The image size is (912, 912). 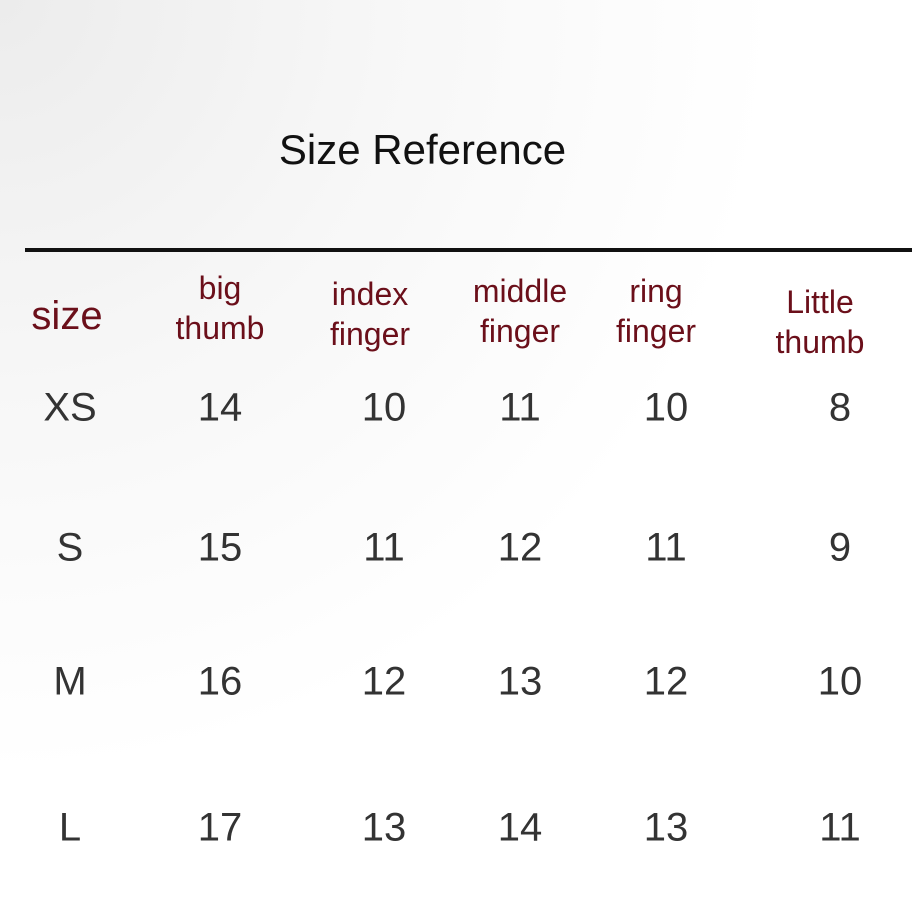 I want to click on column-header-index-finger: index finger, so click(x=370, y=314).